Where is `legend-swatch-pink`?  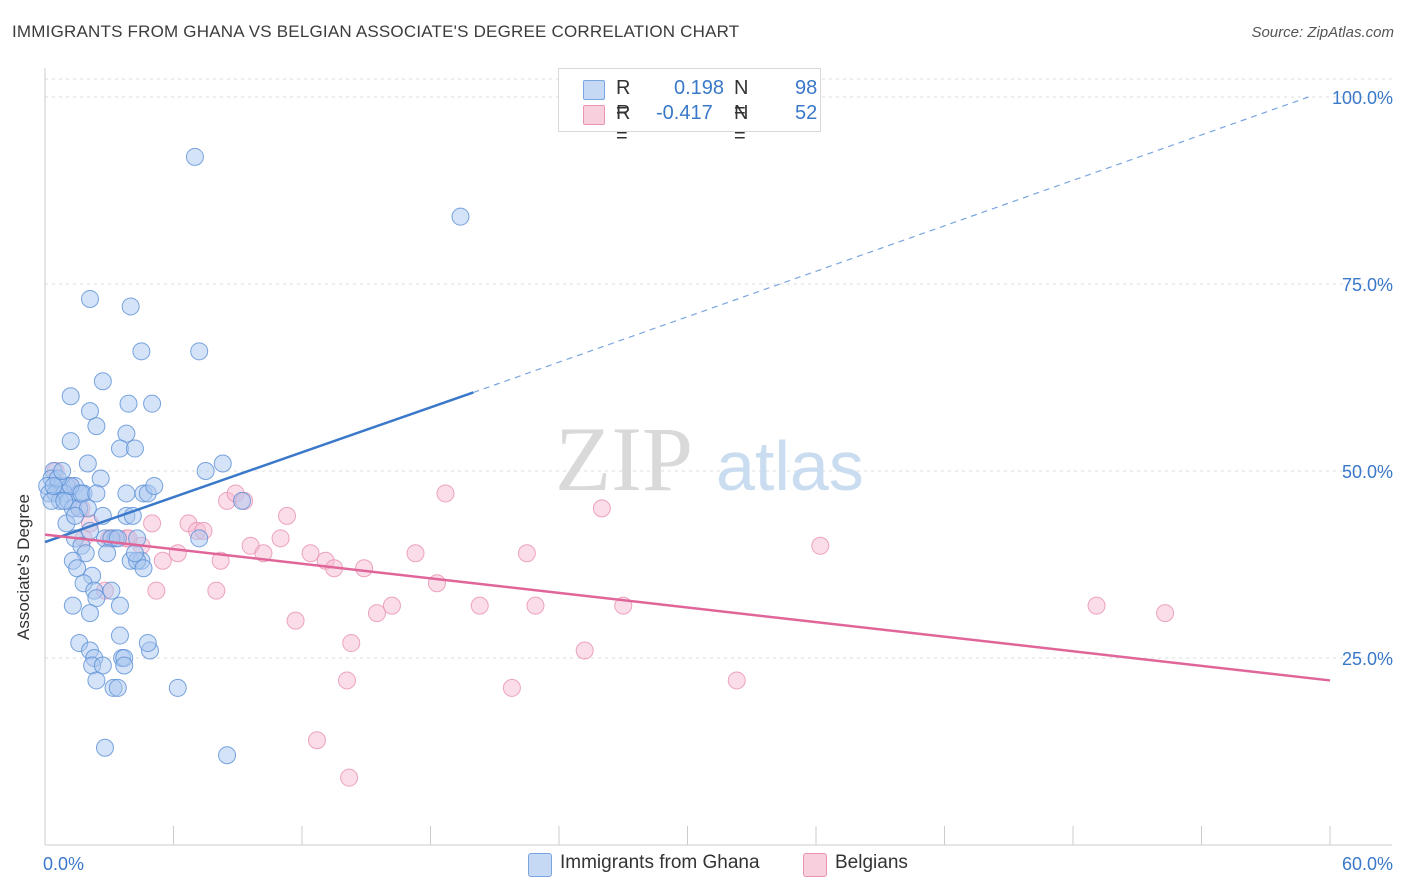 legend-swatch-pink is located at coordinates (594, 115).